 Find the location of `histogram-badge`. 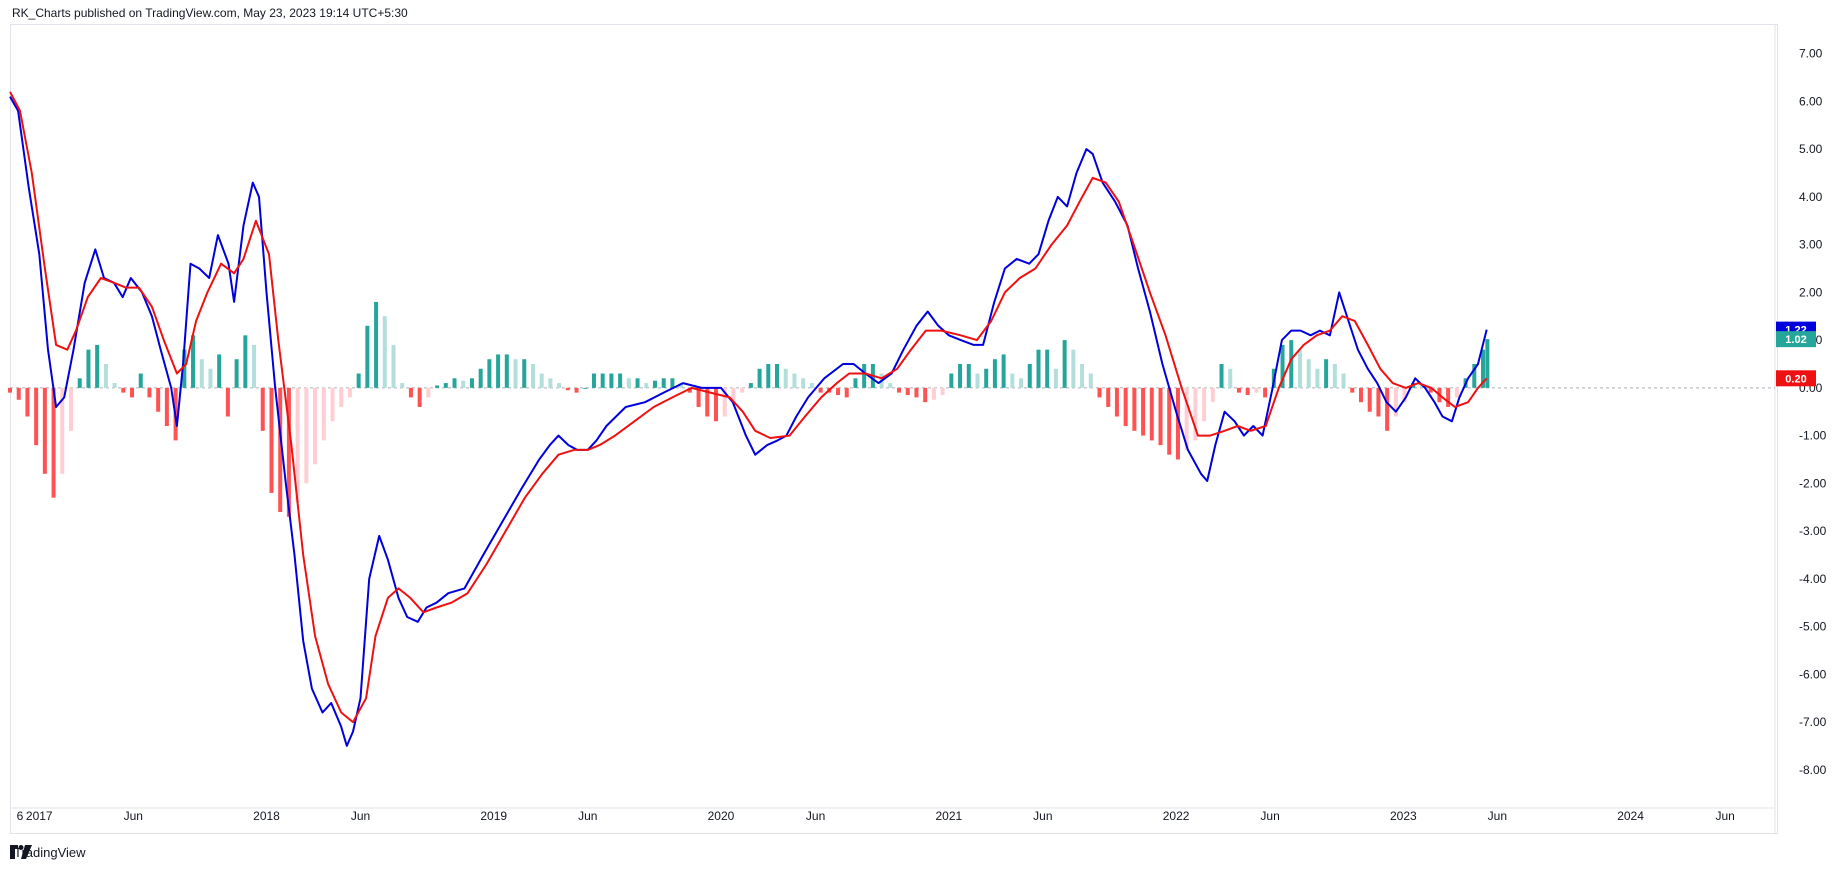

histogram-badge is located at coordinates (1796, 339).